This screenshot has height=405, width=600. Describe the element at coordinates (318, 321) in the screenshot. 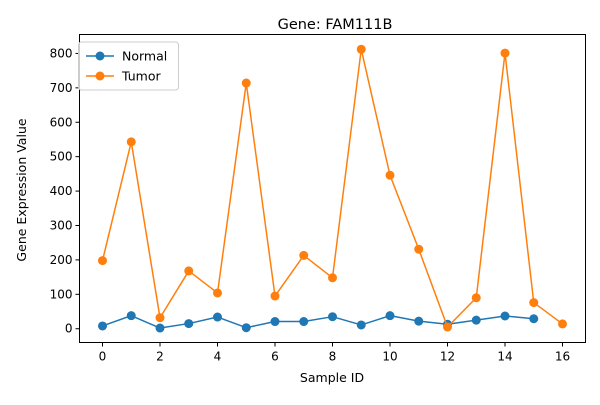

I see `normal-series-line` at that location.